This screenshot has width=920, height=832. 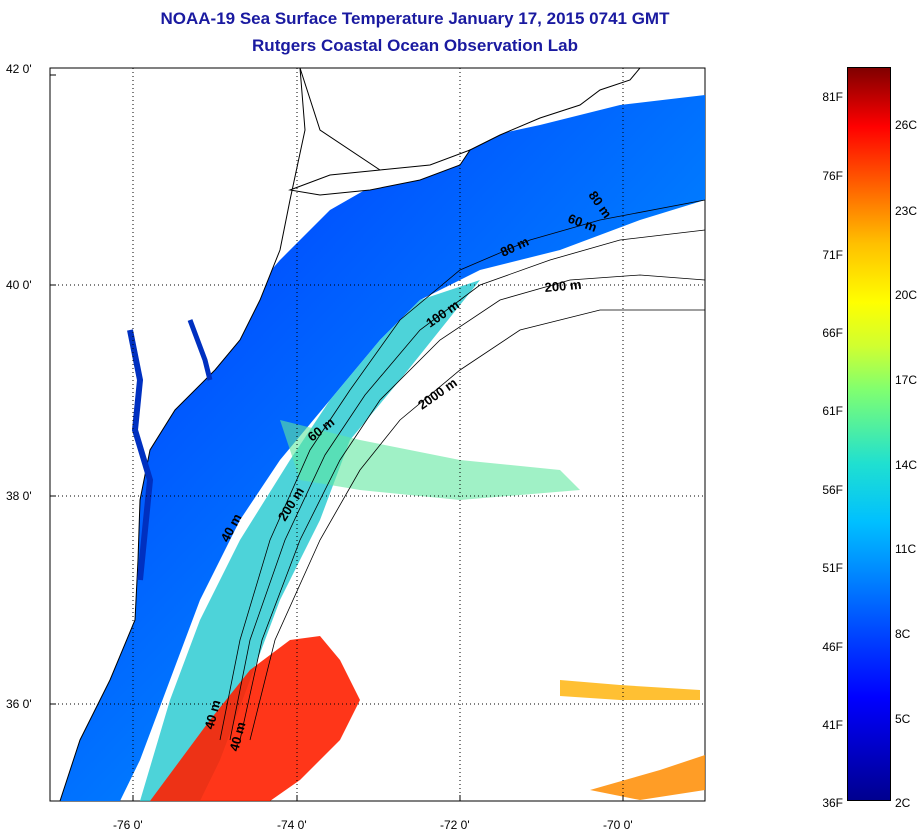 I want to click on lat-label: 36 0', so click(x=19, y=704).